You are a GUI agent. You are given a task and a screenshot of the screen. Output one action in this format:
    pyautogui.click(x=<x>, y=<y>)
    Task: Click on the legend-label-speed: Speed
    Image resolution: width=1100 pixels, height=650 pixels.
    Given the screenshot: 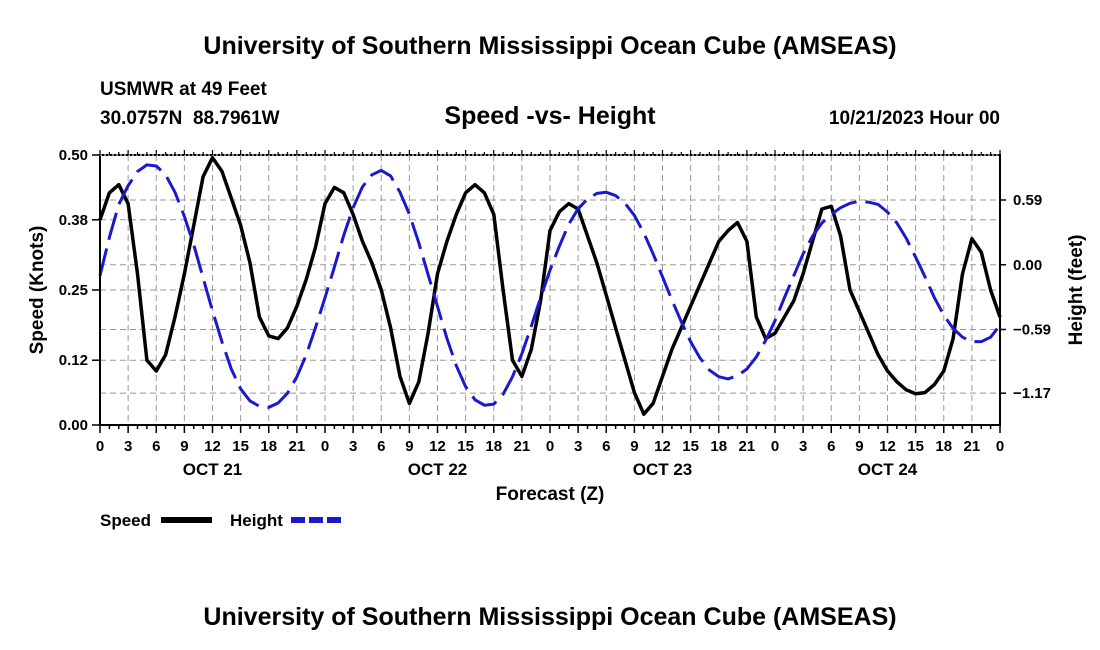 What is the action you would take?
    pyautogui.click(x=125, y=520)
    